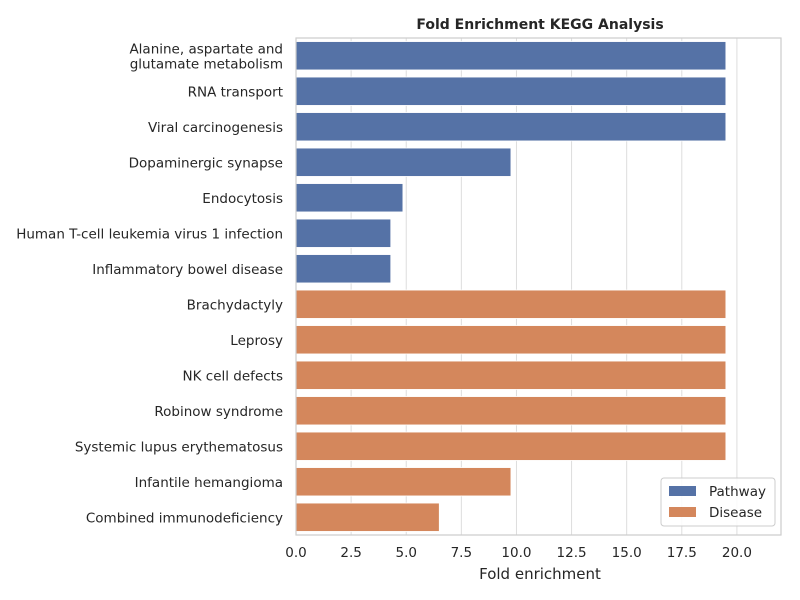 The image size is (800, 600). I want to click on chart-title: Fold Enrichment KEGG Analysis, so click(539, 25).